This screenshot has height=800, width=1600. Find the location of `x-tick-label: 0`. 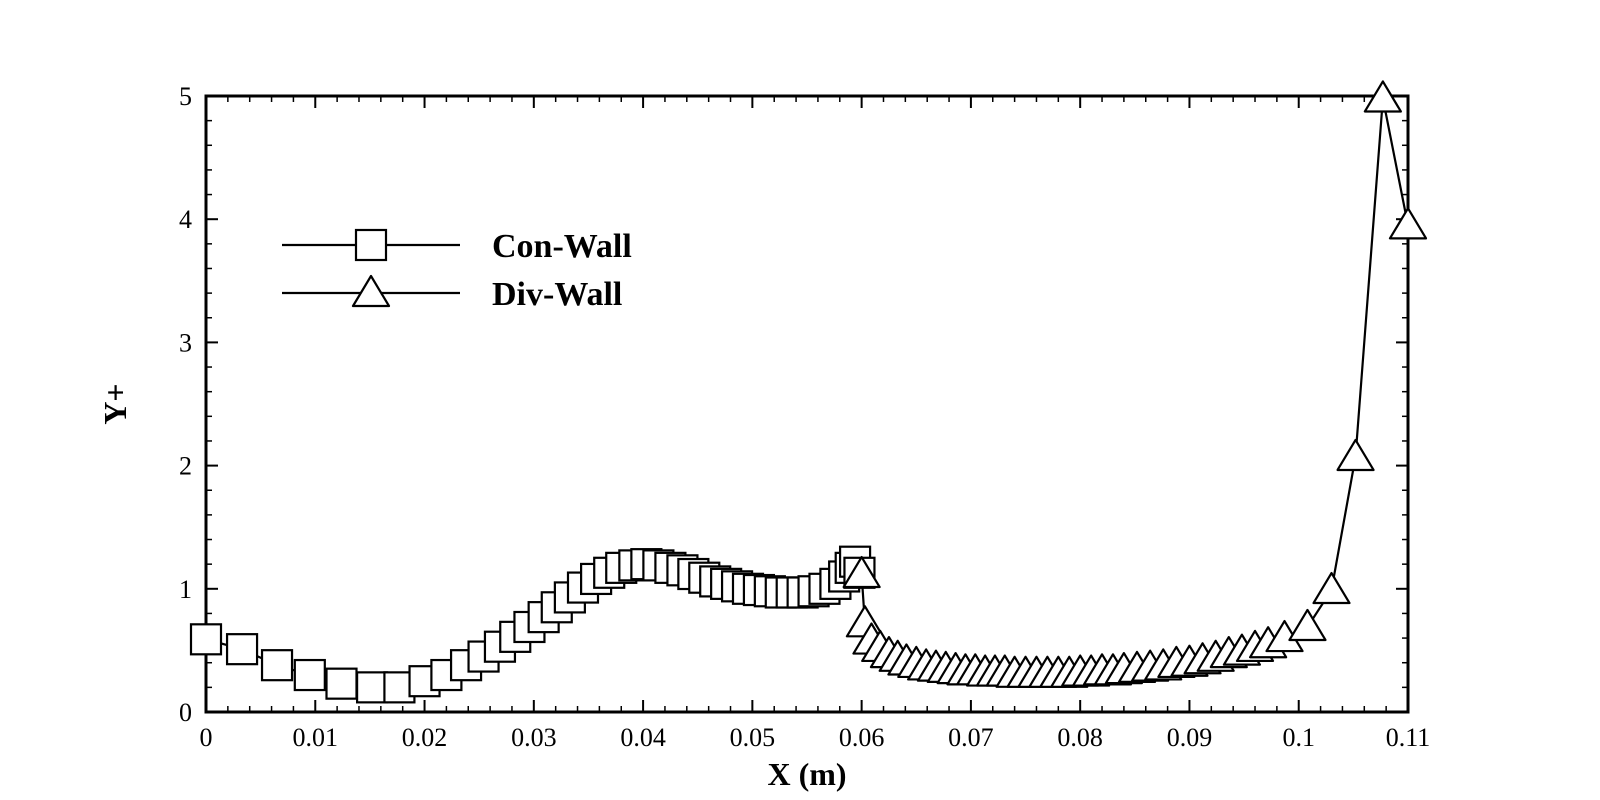

x-tick-label: 0 is located at coordinates (206, 737).